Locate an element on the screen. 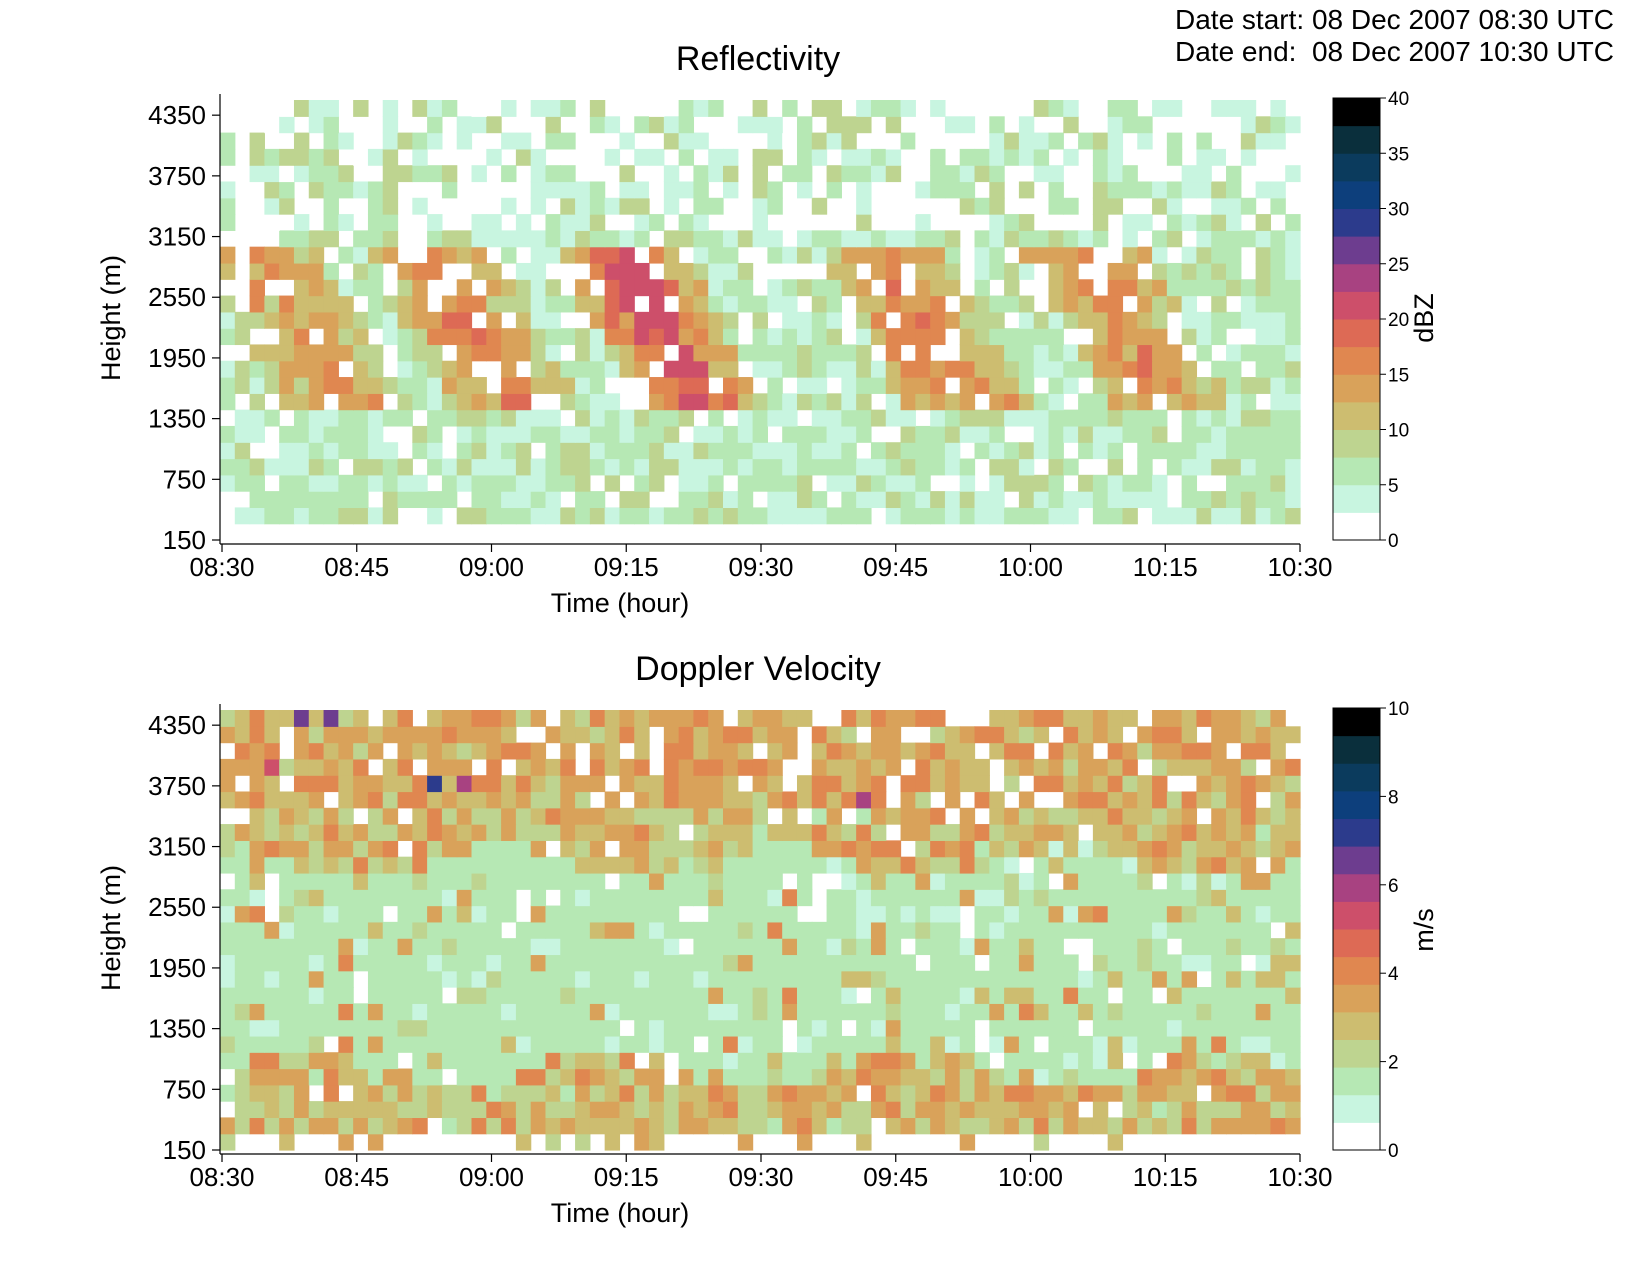 The width and height of the screenshot is (1650, 1275). colorbar-tick-label: 4 is located at coordinates (1393, 974).